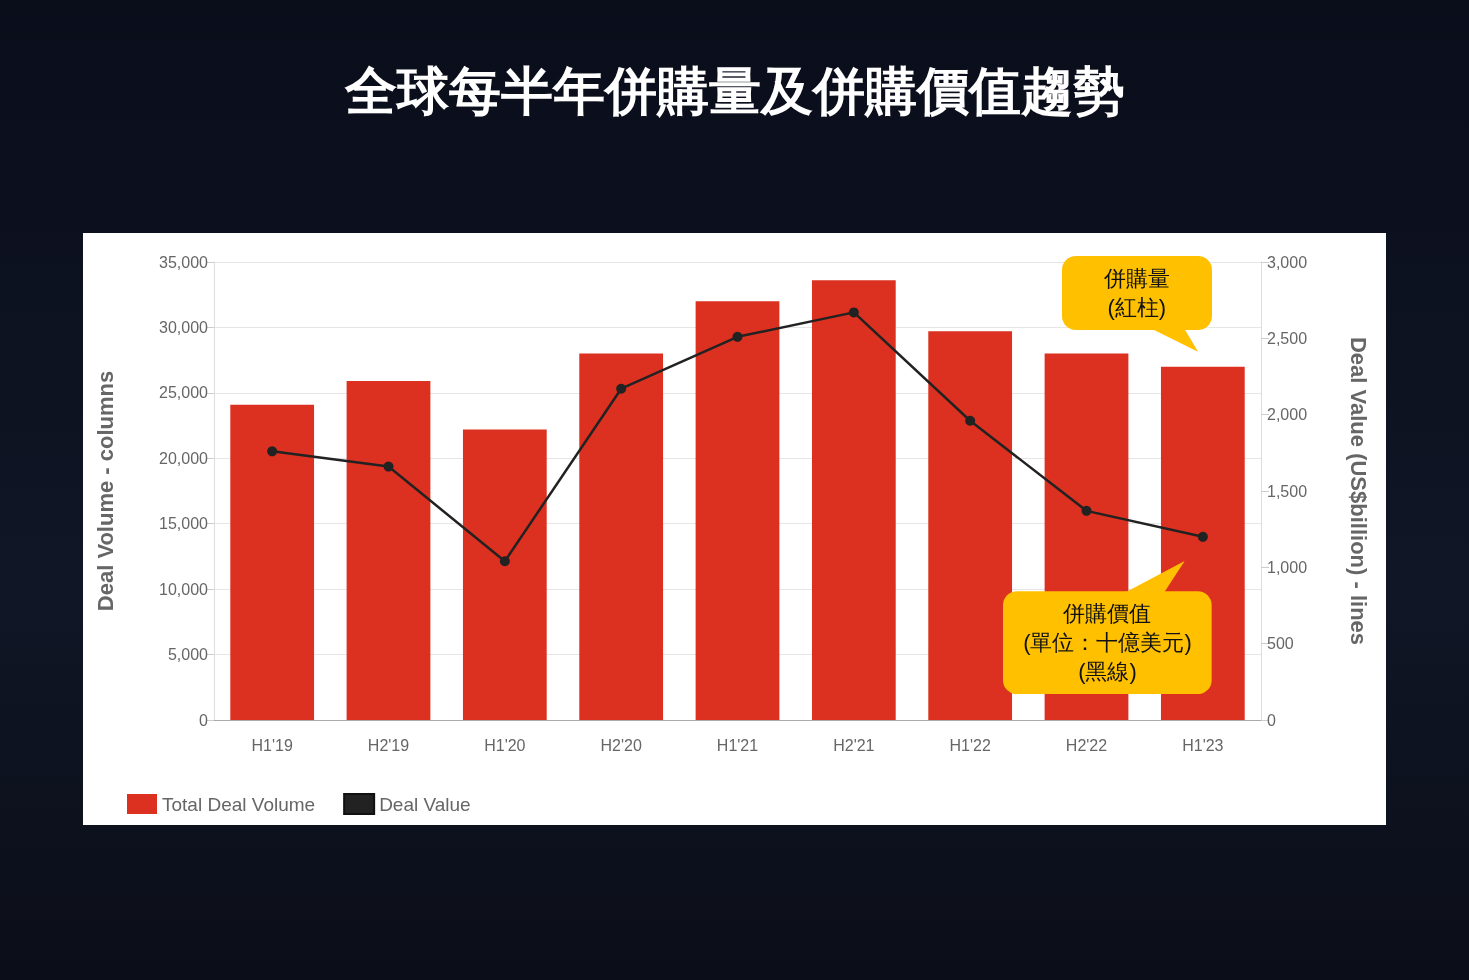  I want to click on annotation: 併購量 (紅柱), so click(1136, 293).